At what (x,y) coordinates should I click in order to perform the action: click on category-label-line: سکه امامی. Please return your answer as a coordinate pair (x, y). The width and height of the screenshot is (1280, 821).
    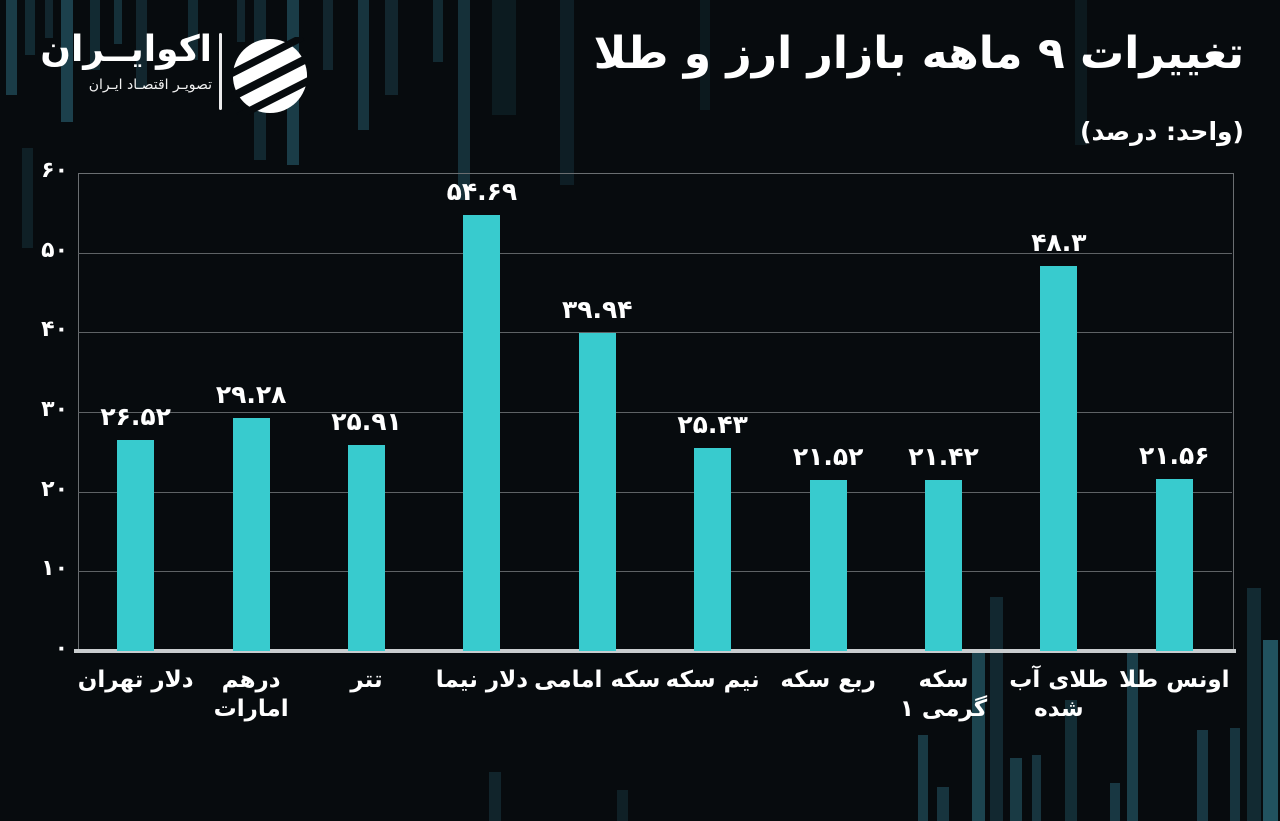
    Looking at the image, I should click on (597, 680).